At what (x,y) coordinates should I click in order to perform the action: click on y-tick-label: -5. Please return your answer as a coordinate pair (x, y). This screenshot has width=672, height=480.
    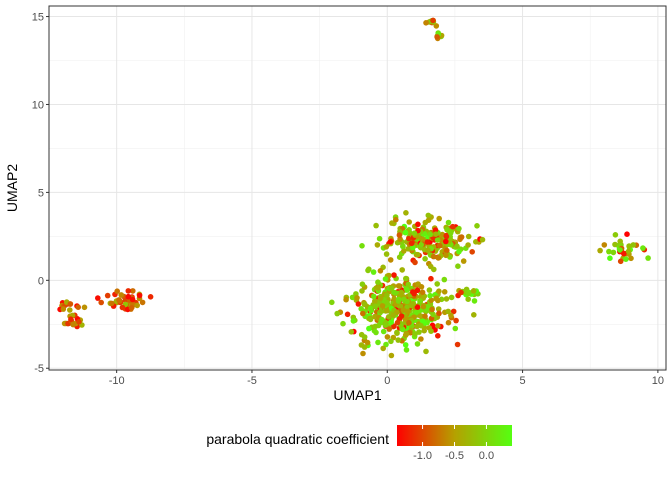
    Looking at the image, I should click on (39, 369).